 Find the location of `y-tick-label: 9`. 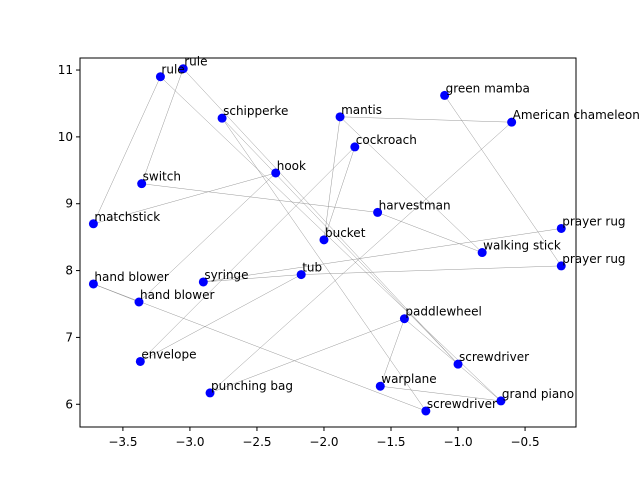

y-tick-label: 9 is located at coordinates (69, 204).